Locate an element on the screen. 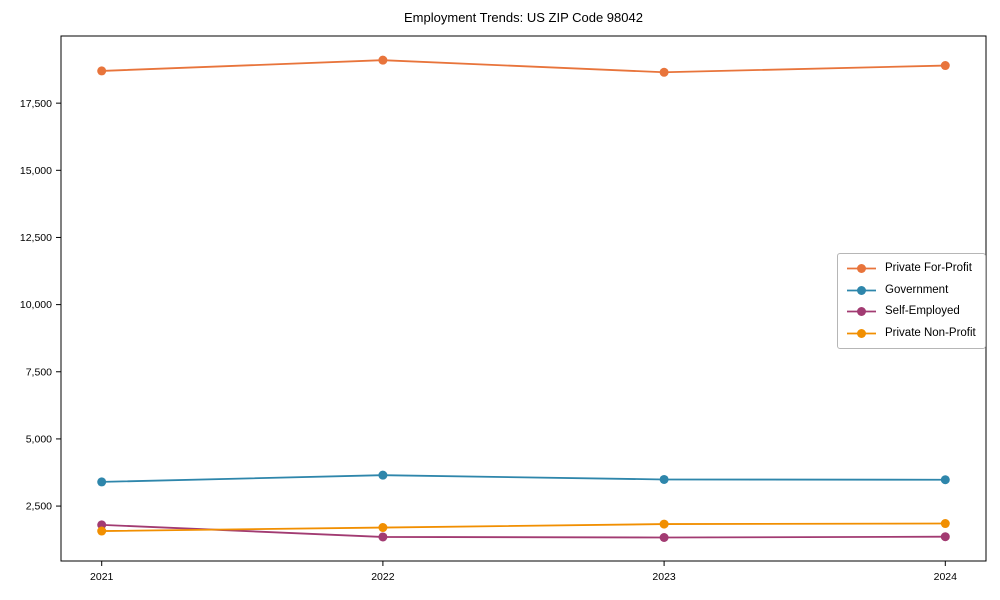 This screenshot has width=1000, height=600. chart-title: Employment Trends: US ZIP Code 98042 is located at coordinates (523, 17).